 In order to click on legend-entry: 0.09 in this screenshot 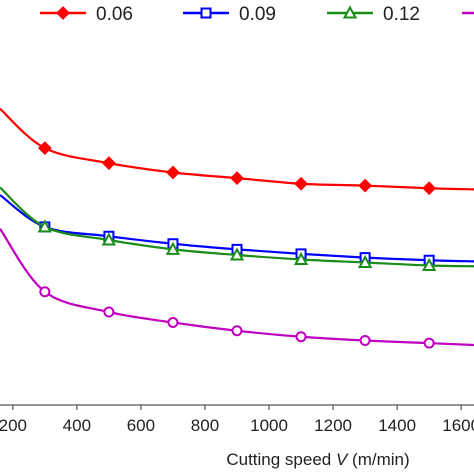, I will do `click(229, 14)`.